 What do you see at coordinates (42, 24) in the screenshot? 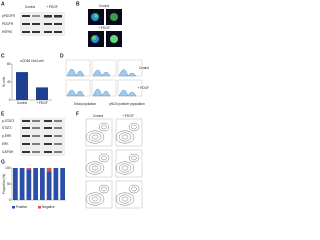
I see `blot` at bounding box center [42, 24].